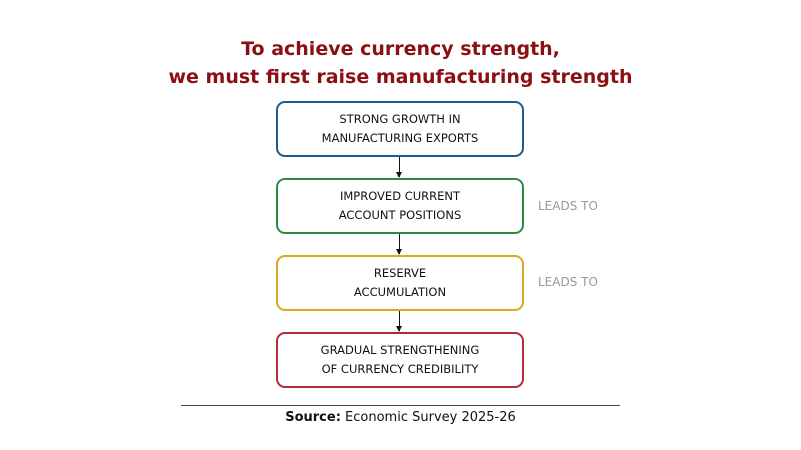 Image resolution: width=801 pixels, height=450 pixels. Describe the element at coordinates (400, 49) in the screenshot. I see `title-line-1: To achieve currency strength,` at that location.